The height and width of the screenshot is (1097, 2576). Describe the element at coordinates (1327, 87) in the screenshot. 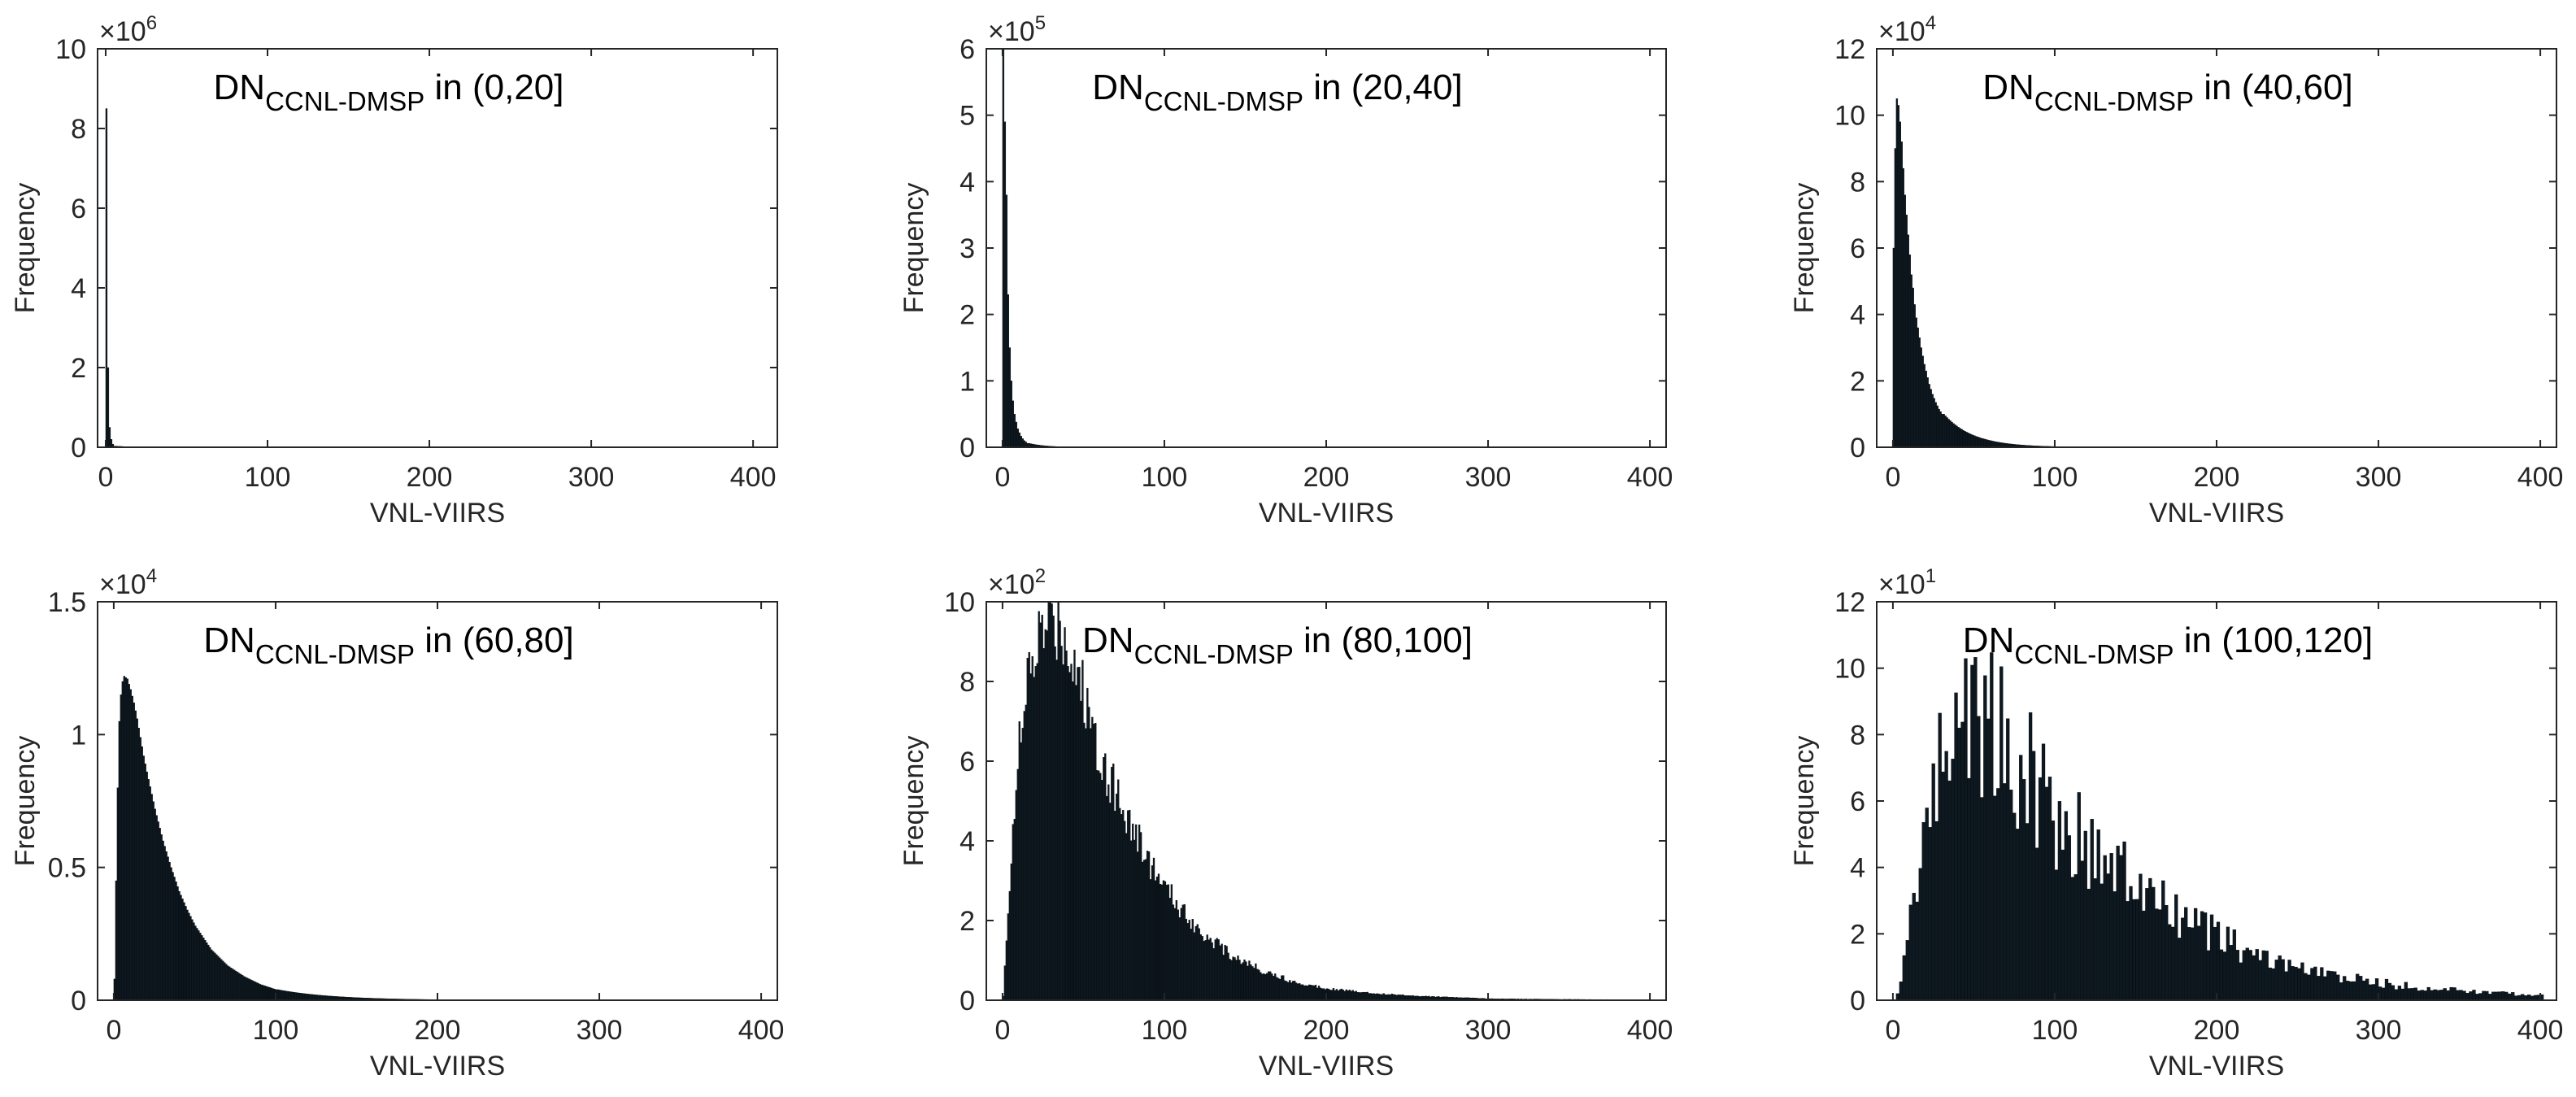

I see `title-prefix: in` at that location.